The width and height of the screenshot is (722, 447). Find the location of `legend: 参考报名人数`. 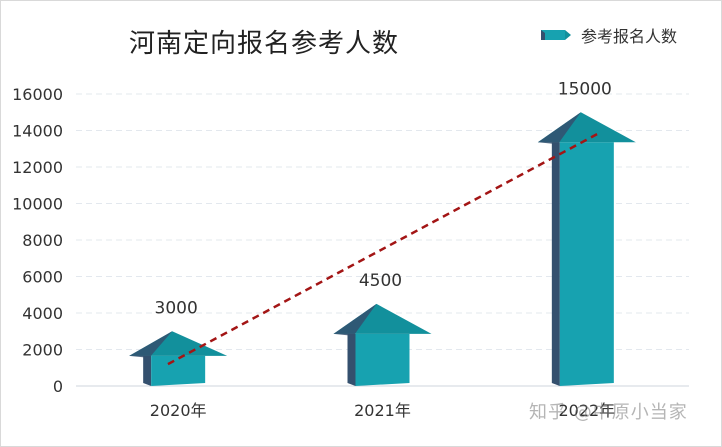

legend: 参考报名人数 is located at coordinates (609, 35).